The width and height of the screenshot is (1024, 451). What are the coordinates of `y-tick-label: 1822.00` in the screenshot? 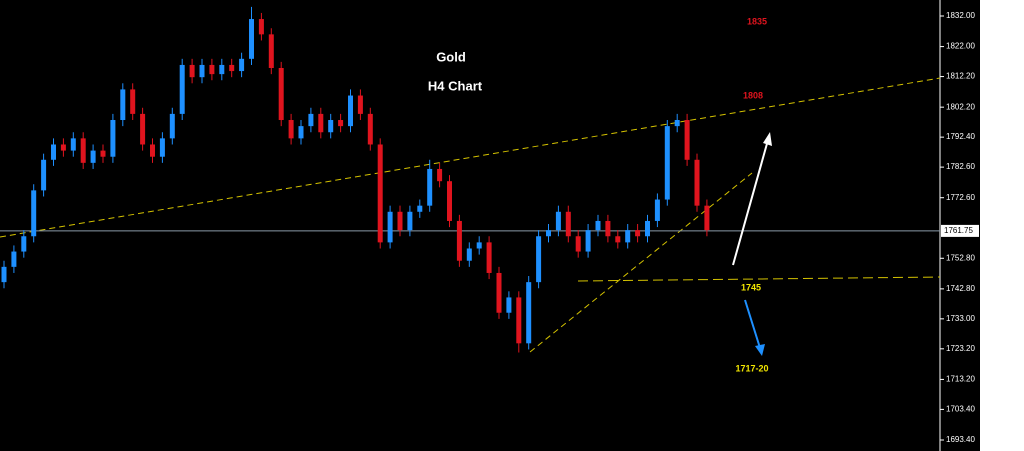 It's located at (960, 46).